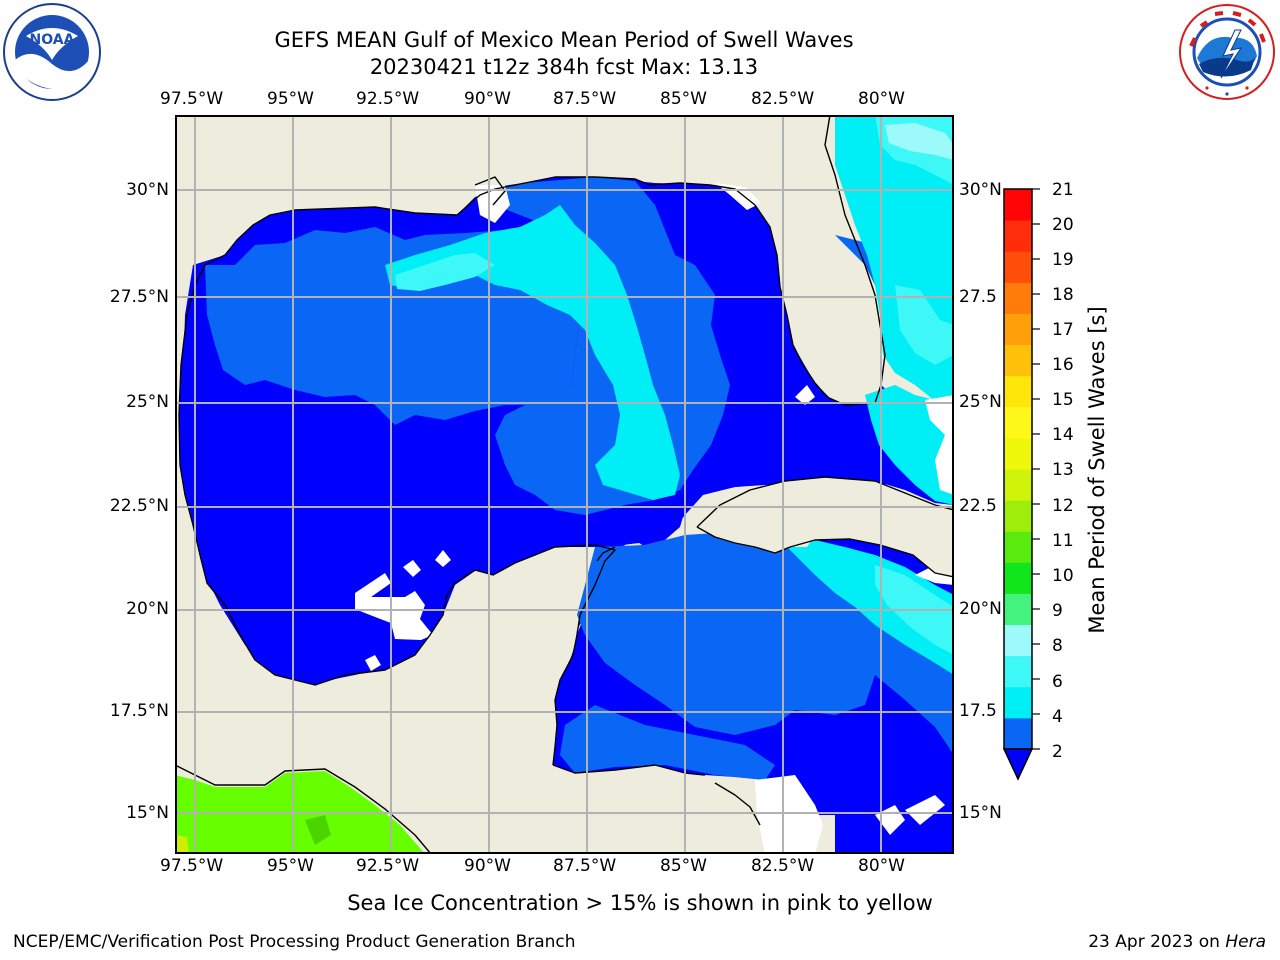  I want to click on date-text: 23 Apr 2023 on, so click(1154, 942).